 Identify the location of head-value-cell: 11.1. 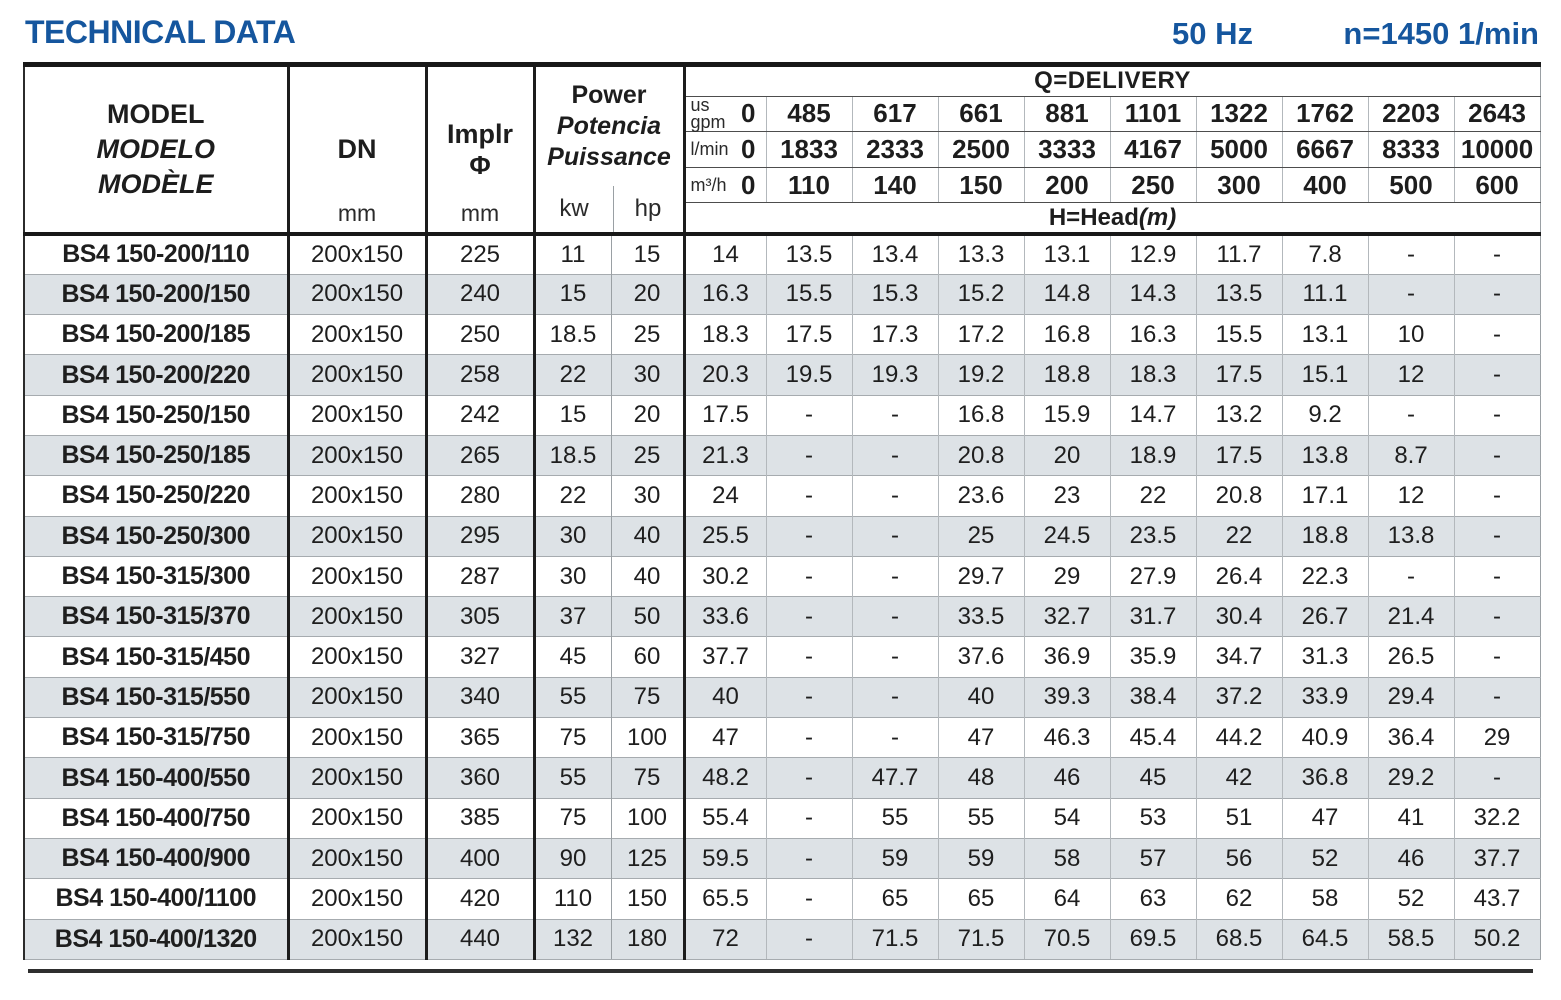
(1324, 294).